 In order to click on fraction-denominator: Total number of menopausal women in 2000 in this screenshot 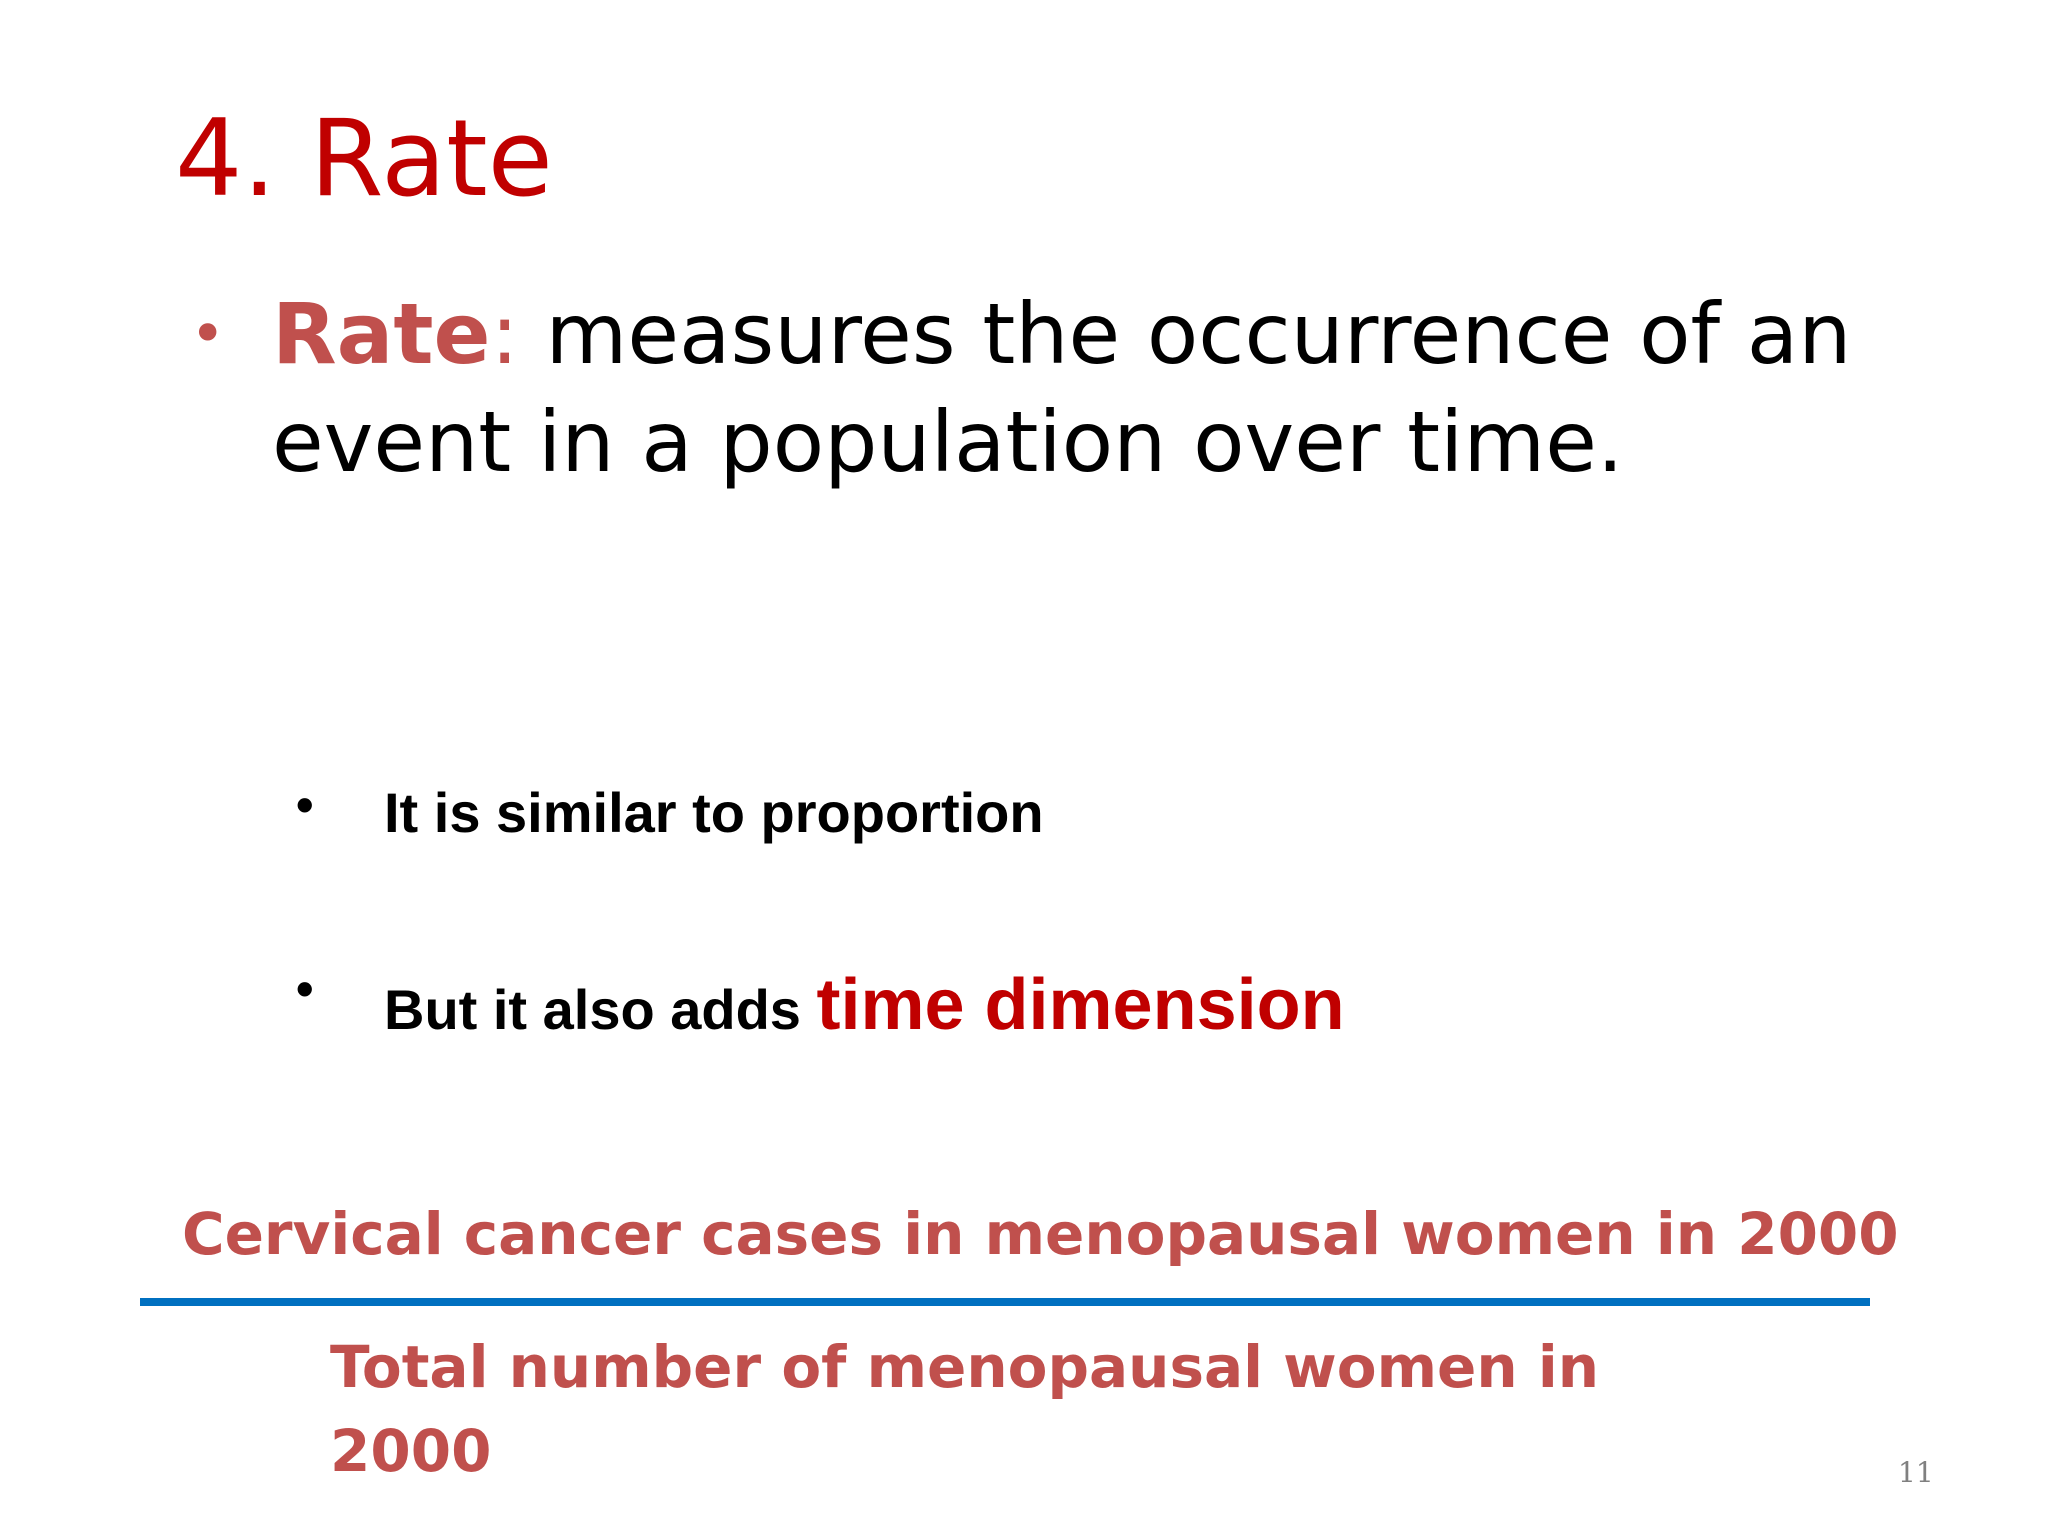, I will do `click(965, 1409)`.